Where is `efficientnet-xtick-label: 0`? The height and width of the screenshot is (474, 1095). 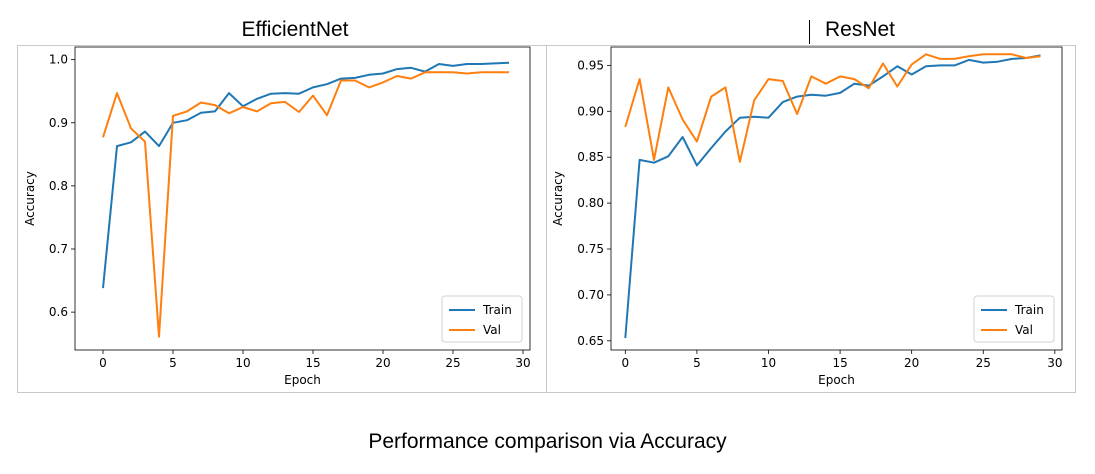
efficientnet-xtick-label: 0 is located at coordinates (103, 363).